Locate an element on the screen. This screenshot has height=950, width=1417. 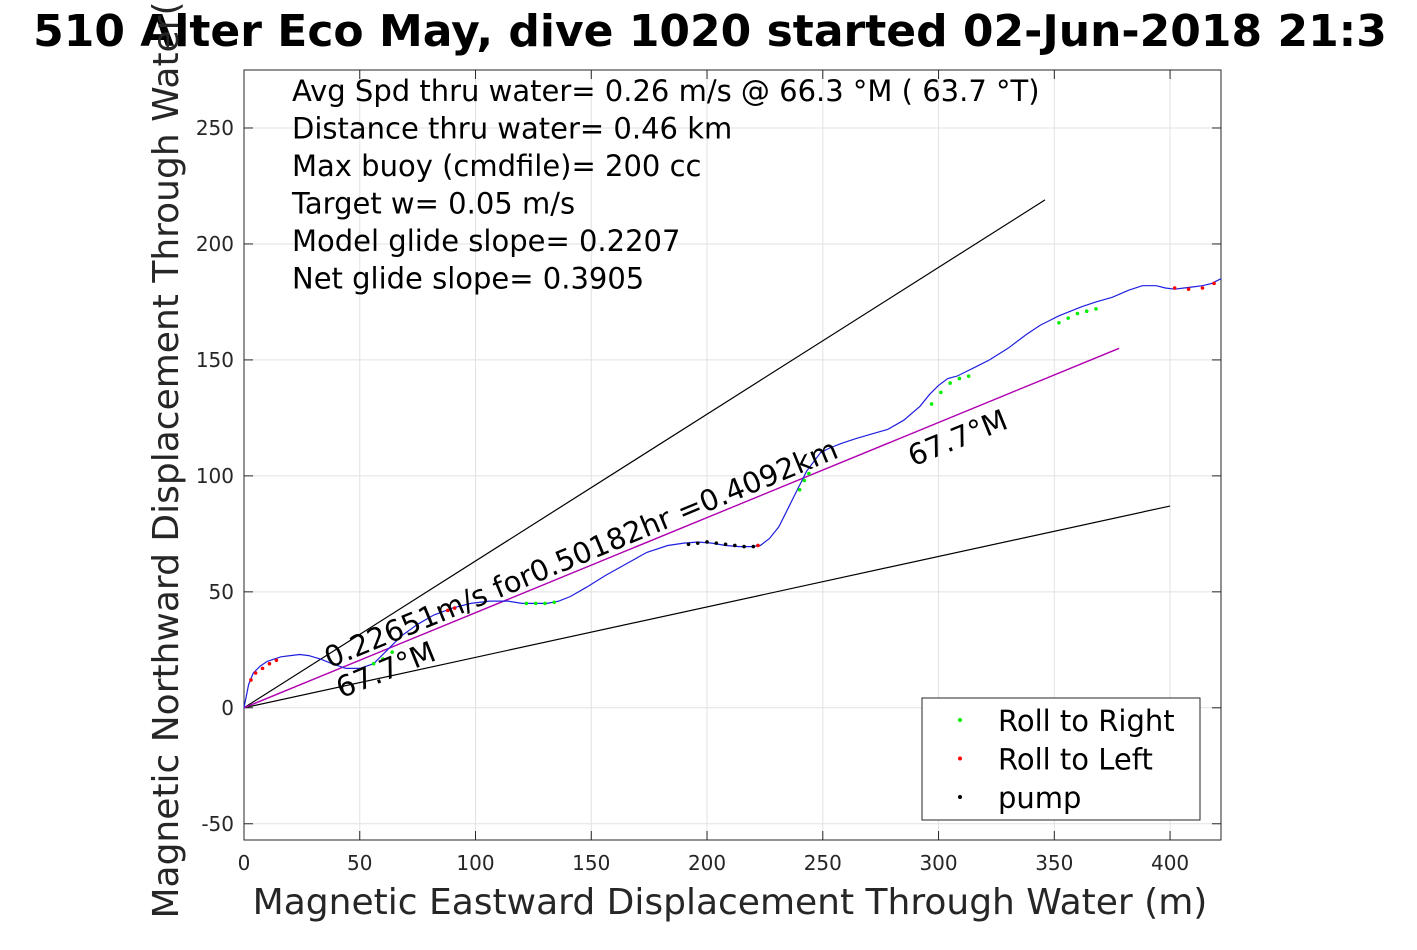
legend-box is located at coordinates (1061, 759).